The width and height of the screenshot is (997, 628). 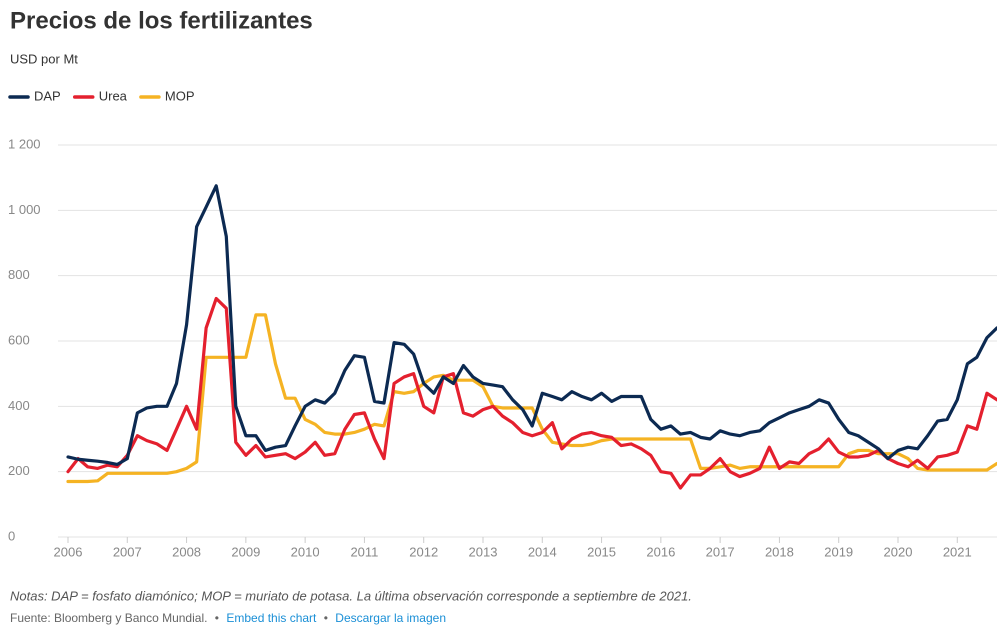 I want to click on x-tick-label: 2016, so click(x=660, y=551).